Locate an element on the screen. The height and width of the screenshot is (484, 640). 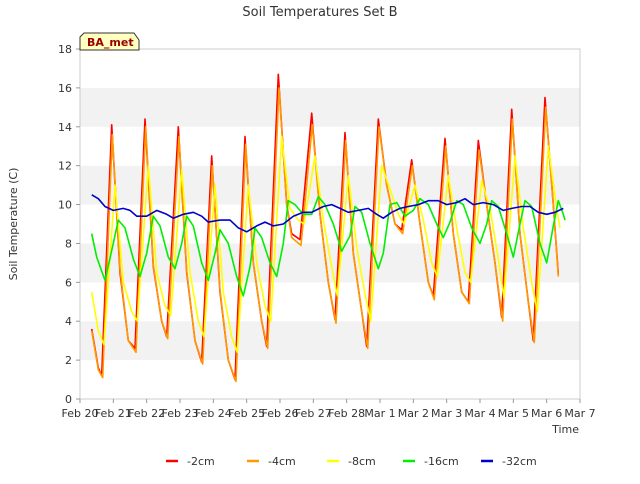
y-axis: 0 2 4 6 8 10 12 14 16 18 is located at coordinates (69, 224).